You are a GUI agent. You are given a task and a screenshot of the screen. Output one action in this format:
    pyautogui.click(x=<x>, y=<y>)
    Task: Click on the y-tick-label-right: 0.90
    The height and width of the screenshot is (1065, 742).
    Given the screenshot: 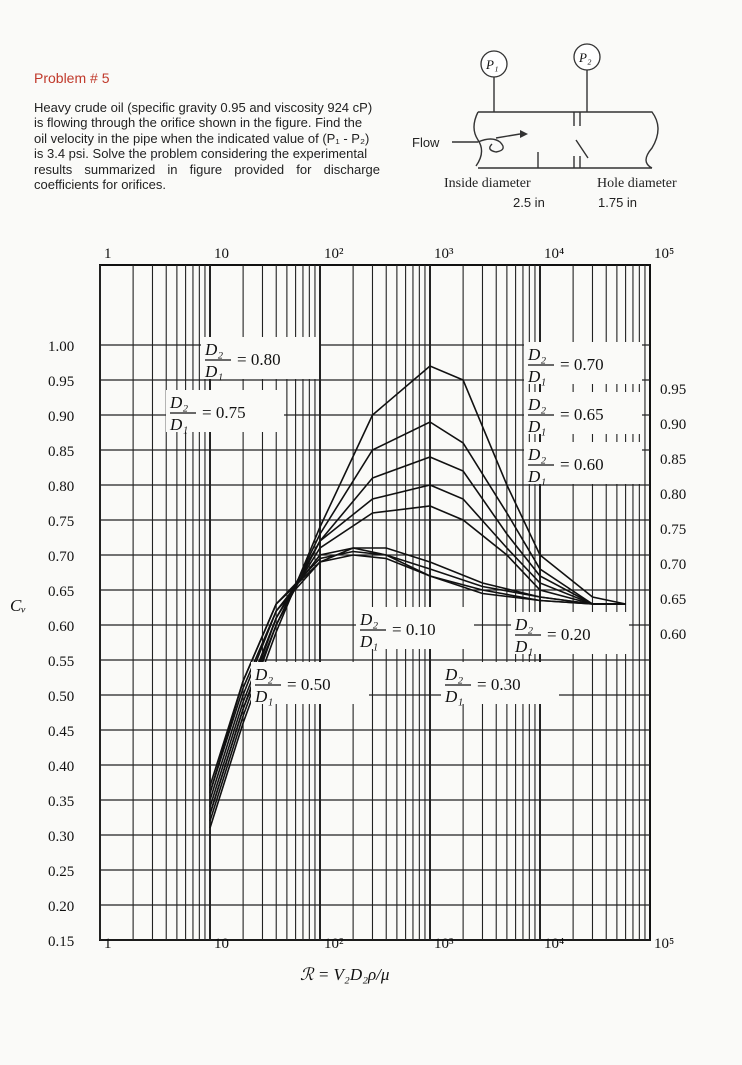 What is the action you would take?
    pyautogui.click(x=673, y=425)
    